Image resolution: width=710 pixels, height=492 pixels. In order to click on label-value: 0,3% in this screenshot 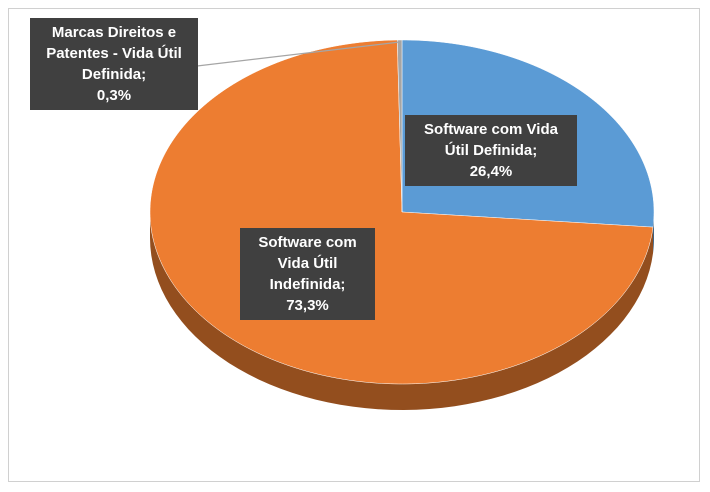, I will do `click(114, 95)`.